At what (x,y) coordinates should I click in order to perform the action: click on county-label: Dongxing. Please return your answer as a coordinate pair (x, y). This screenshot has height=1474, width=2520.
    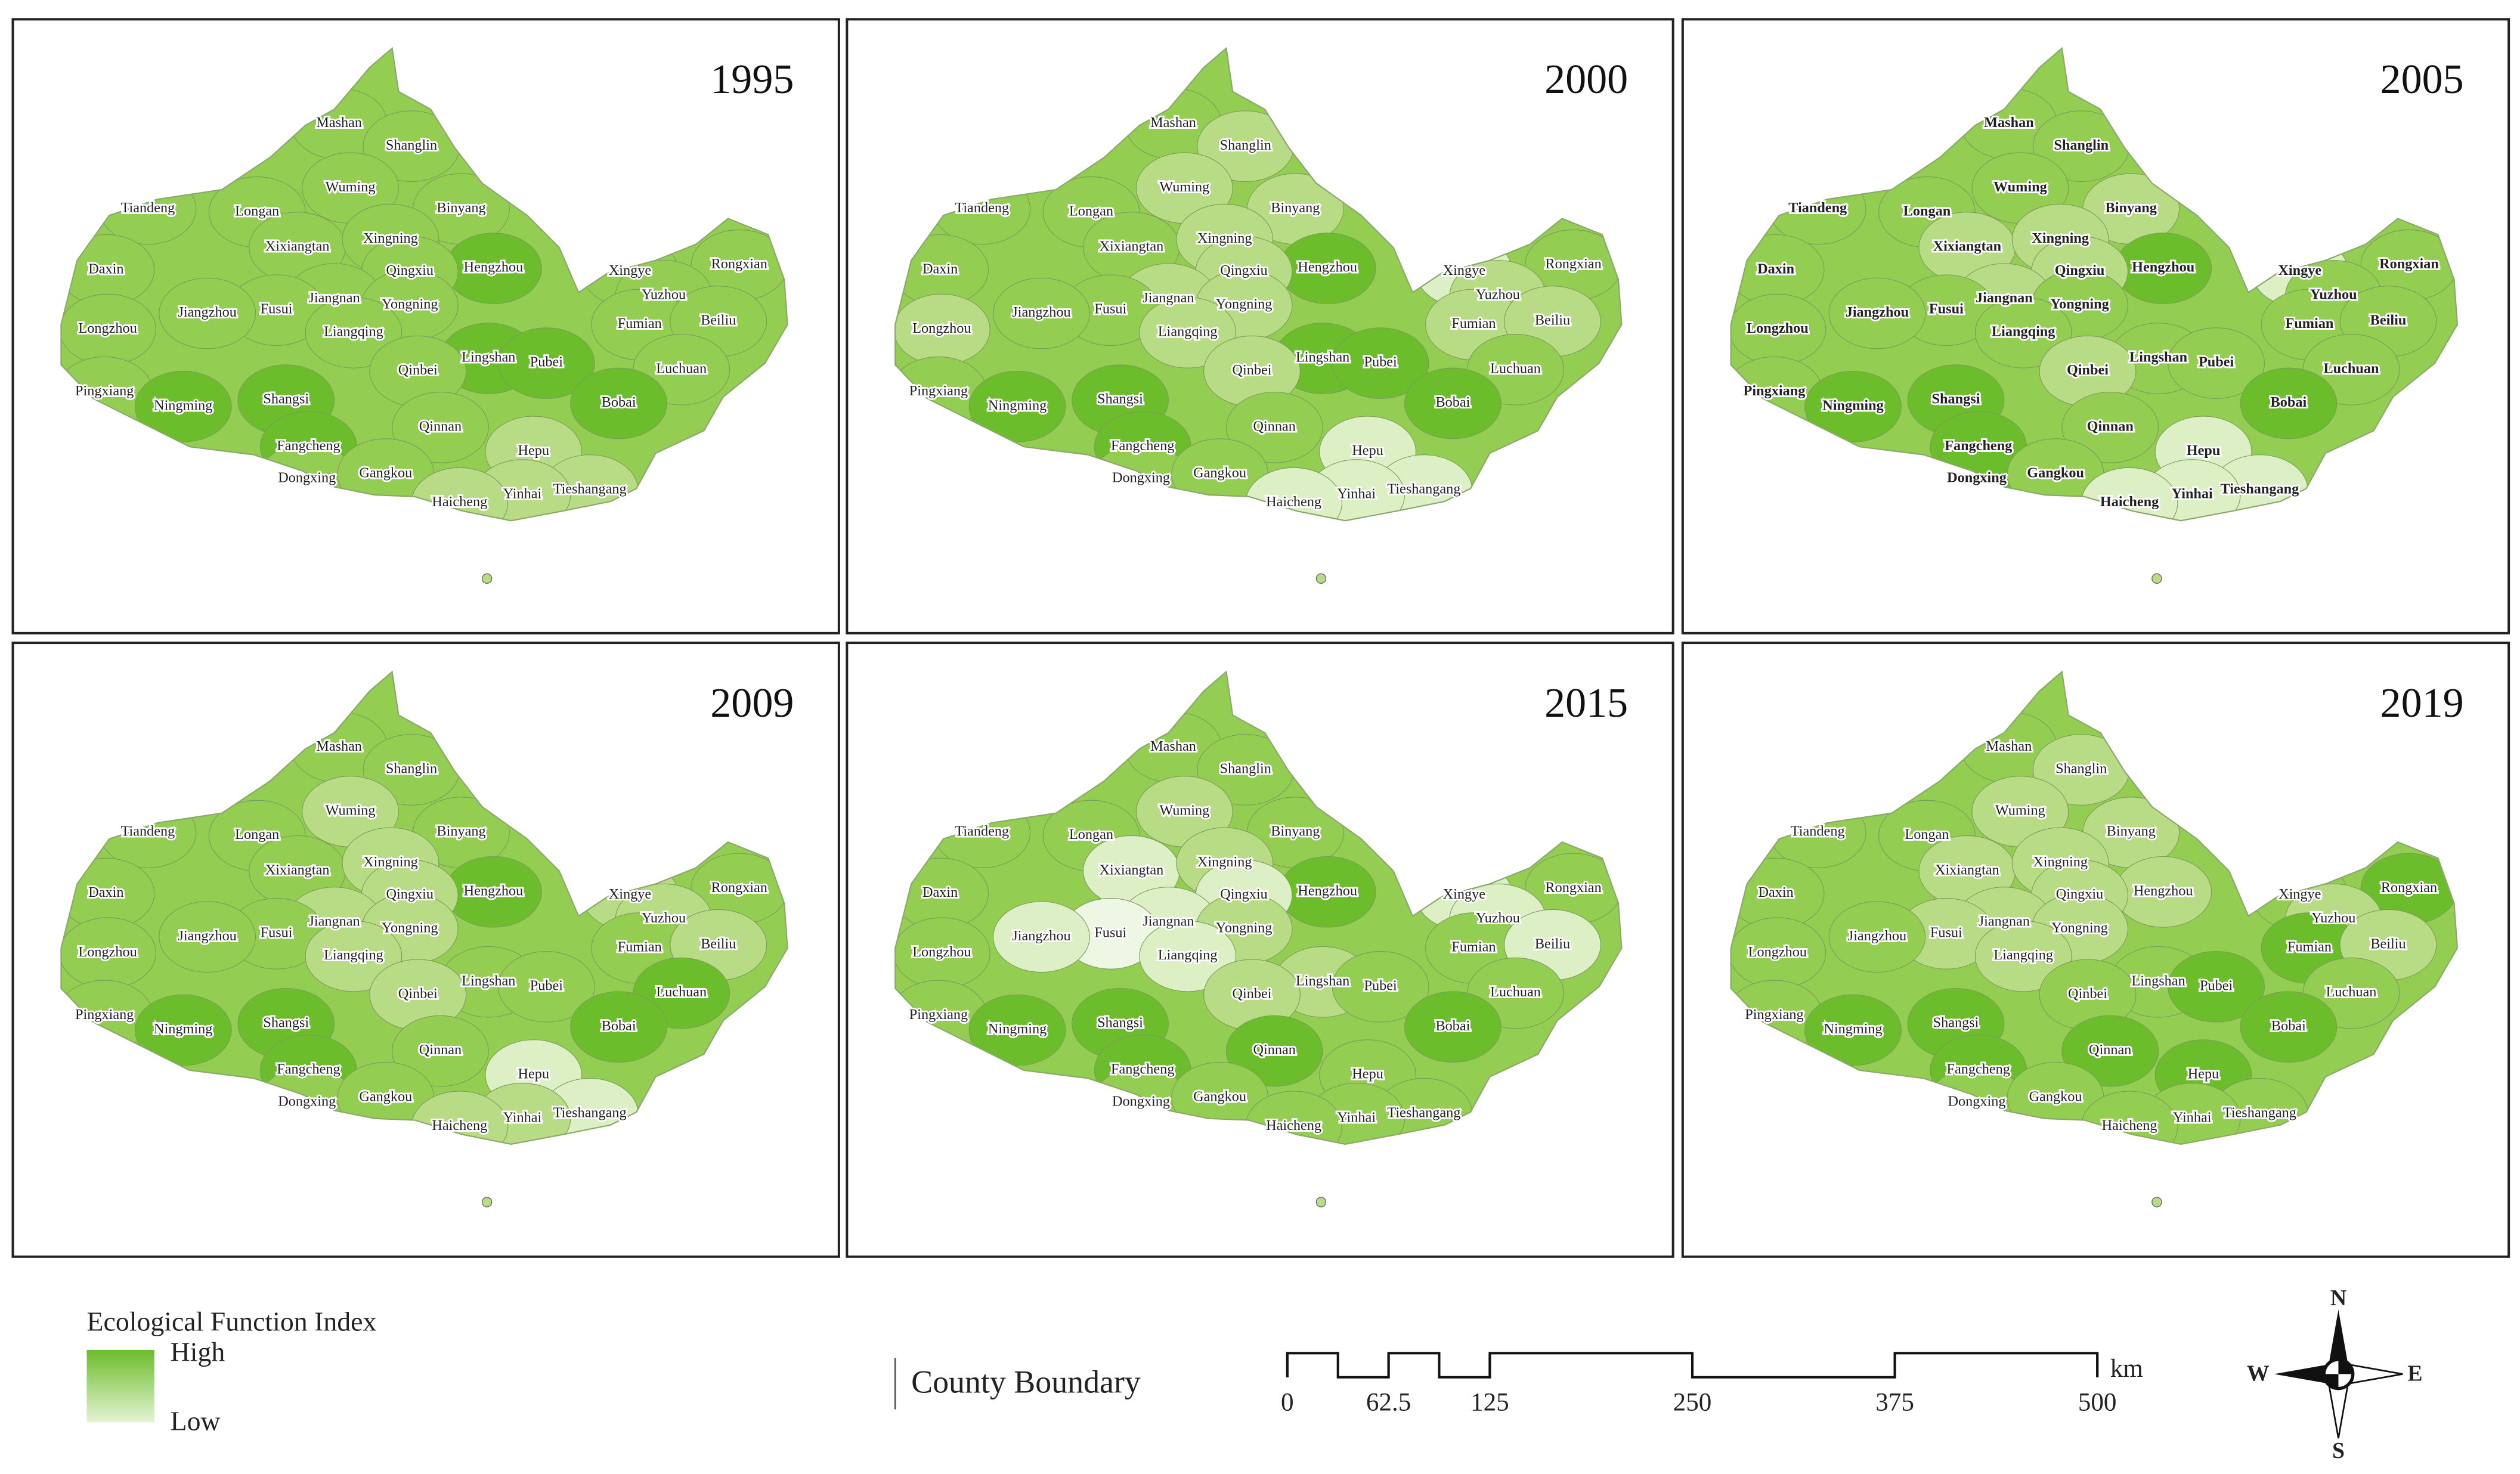
    Looking at the image, I should click on (1977, 1101).